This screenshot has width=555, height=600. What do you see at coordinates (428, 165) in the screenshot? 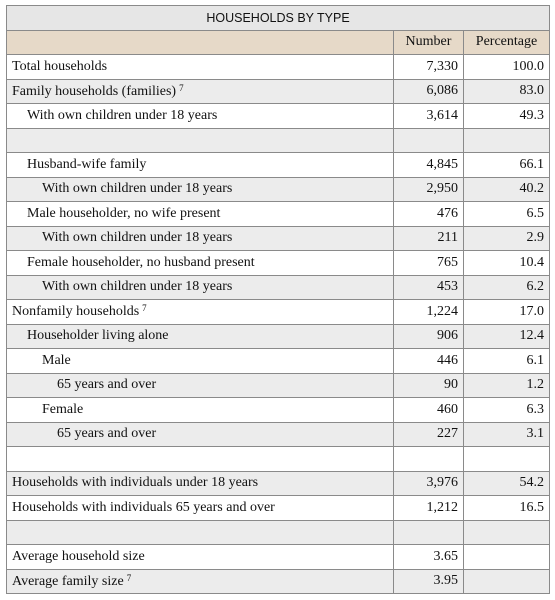
I see `number-cell: 4,845` at bounding box center [428, 165].